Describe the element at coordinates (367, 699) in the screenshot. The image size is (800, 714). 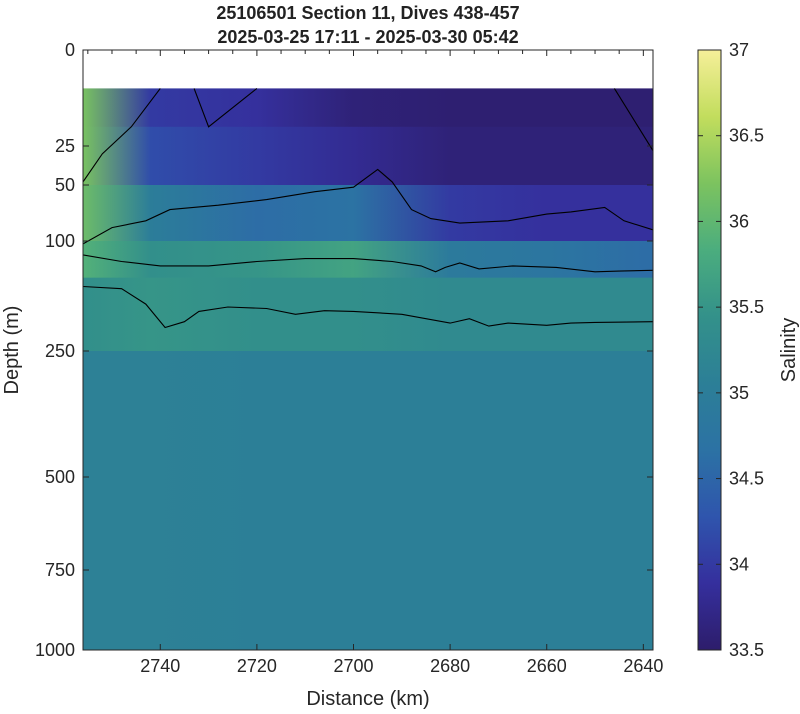
I see `x-axis-label: Distance (km)` at that location.